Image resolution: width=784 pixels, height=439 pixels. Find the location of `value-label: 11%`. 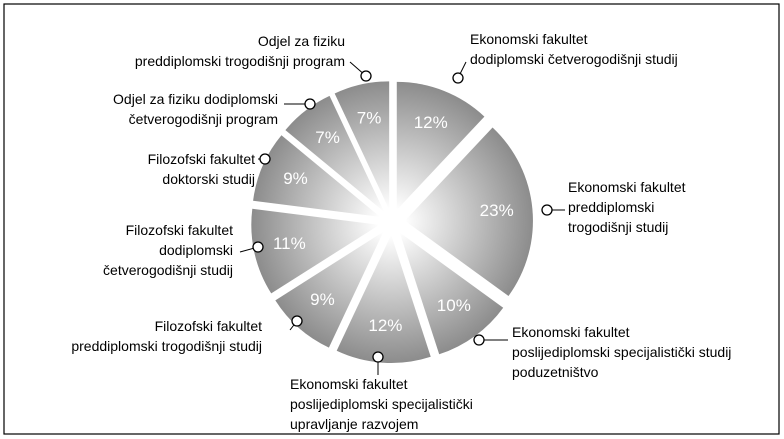

value-label: 11% is located at coordinates (289, 243).